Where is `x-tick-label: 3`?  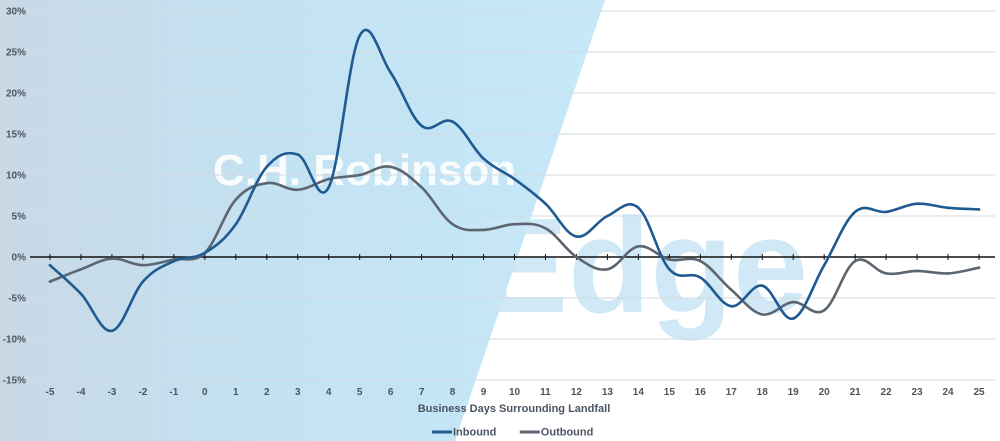 x-tick-label: 3 is located at coordinates (298, 392).